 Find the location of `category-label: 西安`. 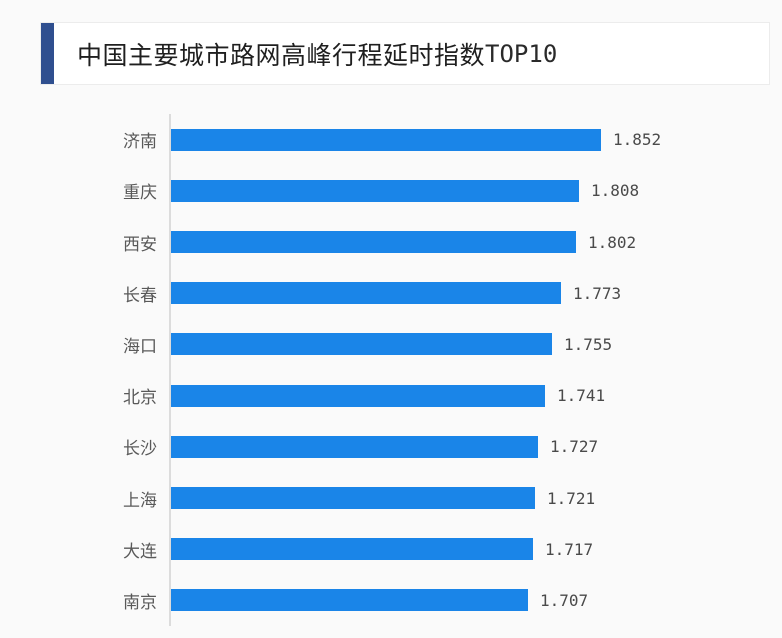

category-label: 西安 is located at coordinates (140, 244).